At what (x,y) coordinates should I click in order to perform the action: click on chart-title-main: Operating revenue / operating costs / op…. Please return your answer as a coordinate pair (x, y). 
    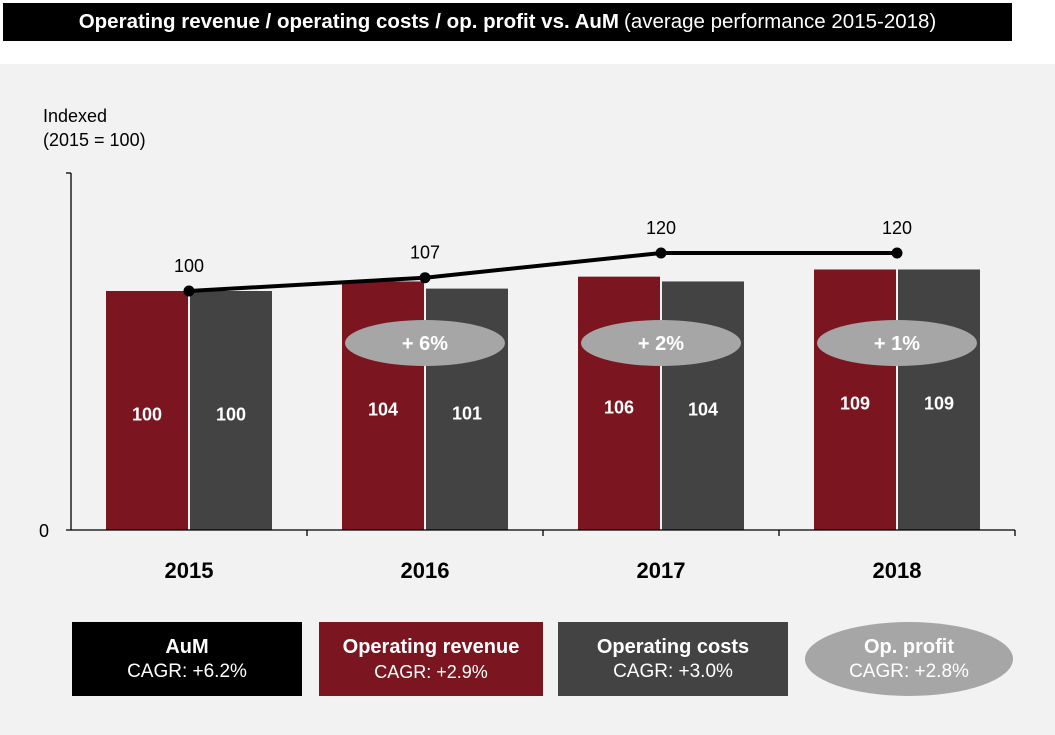
    Looking at the image, I should click on (349, 21).